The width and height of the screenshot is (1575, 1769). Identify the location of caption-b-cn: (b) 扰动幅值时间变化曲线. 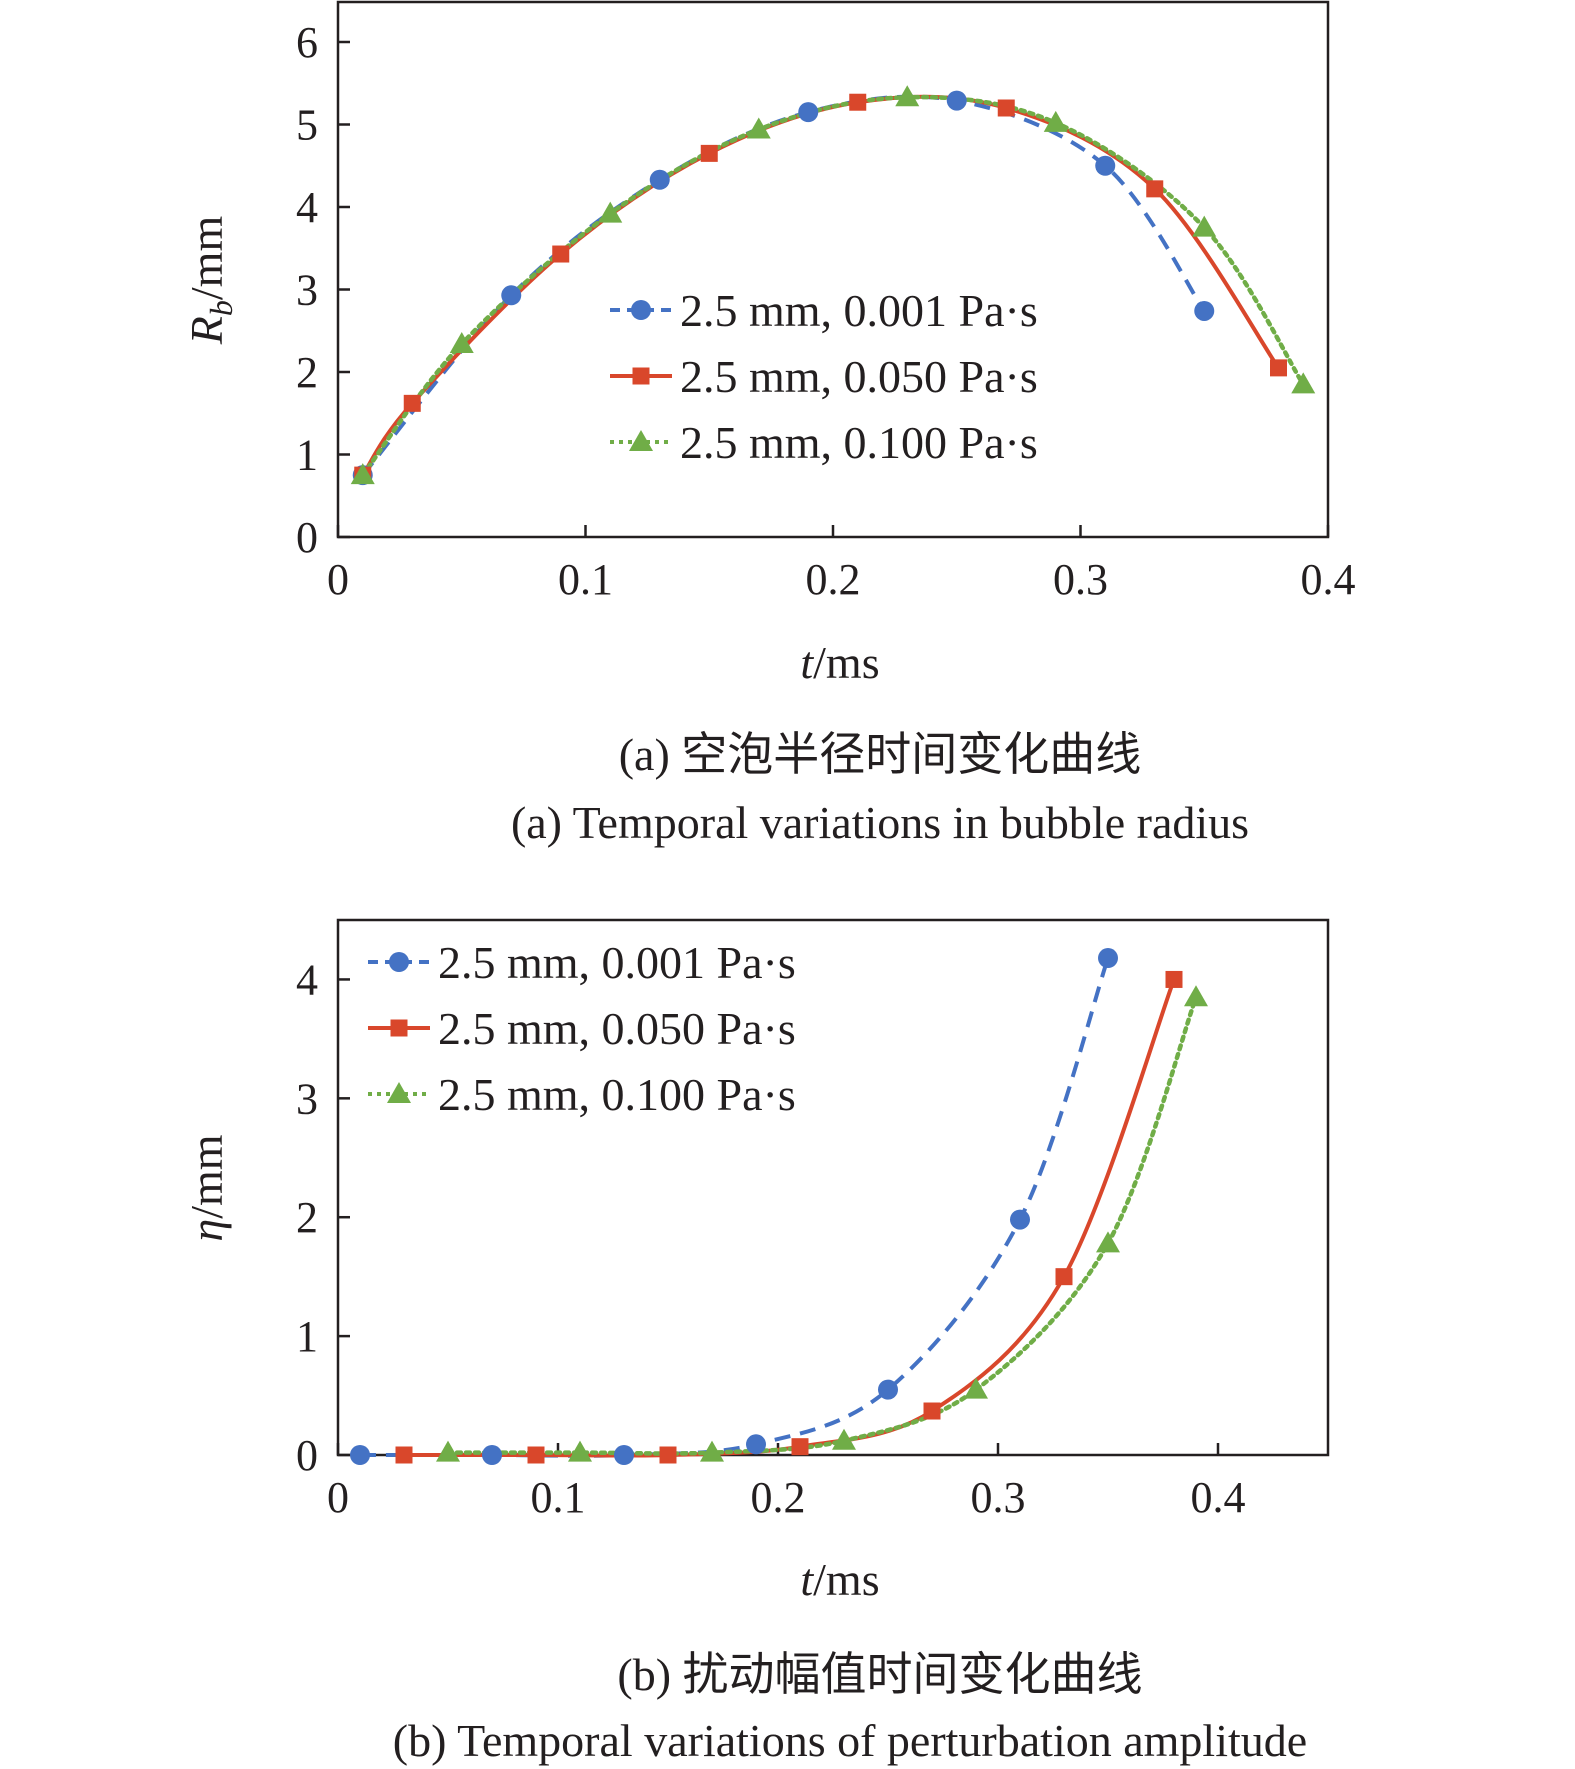
(879, 1674).